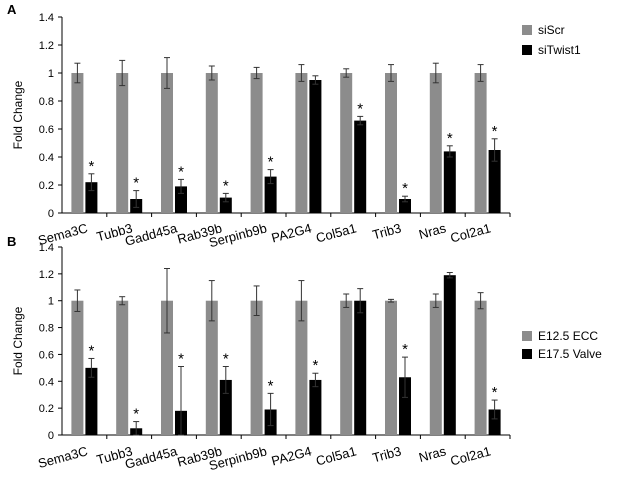 The height and width of the screenshot is (483, 619). I want to click on legend-label: E12.5 ECC, so click(568, 336).